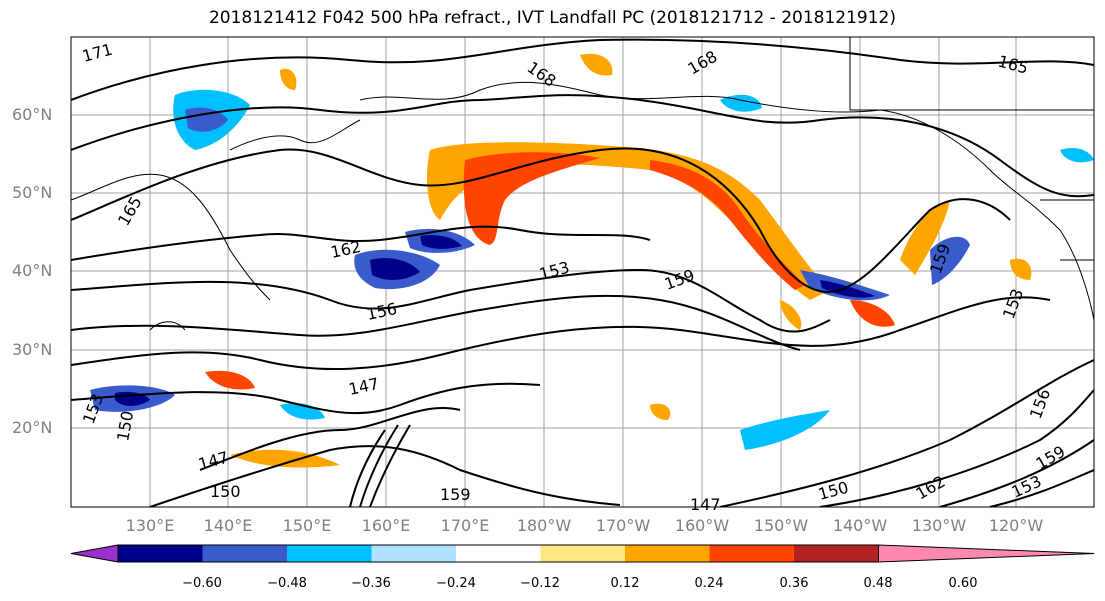  I want to click on colorbar-outline, so click(498, 553).